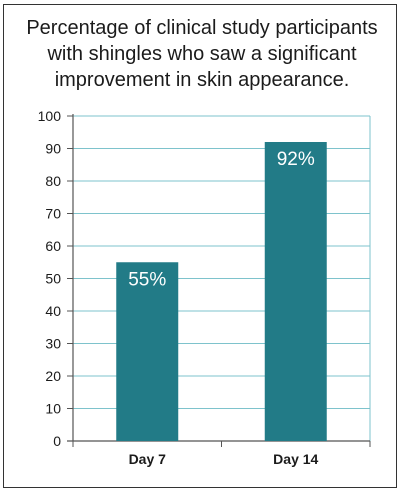 This screenshot has width=404, height=500. What do you see at coordinates (53, 214) in the screenshot?
I see `y-tick-label-70: 70` at bounding box center [53, 214].